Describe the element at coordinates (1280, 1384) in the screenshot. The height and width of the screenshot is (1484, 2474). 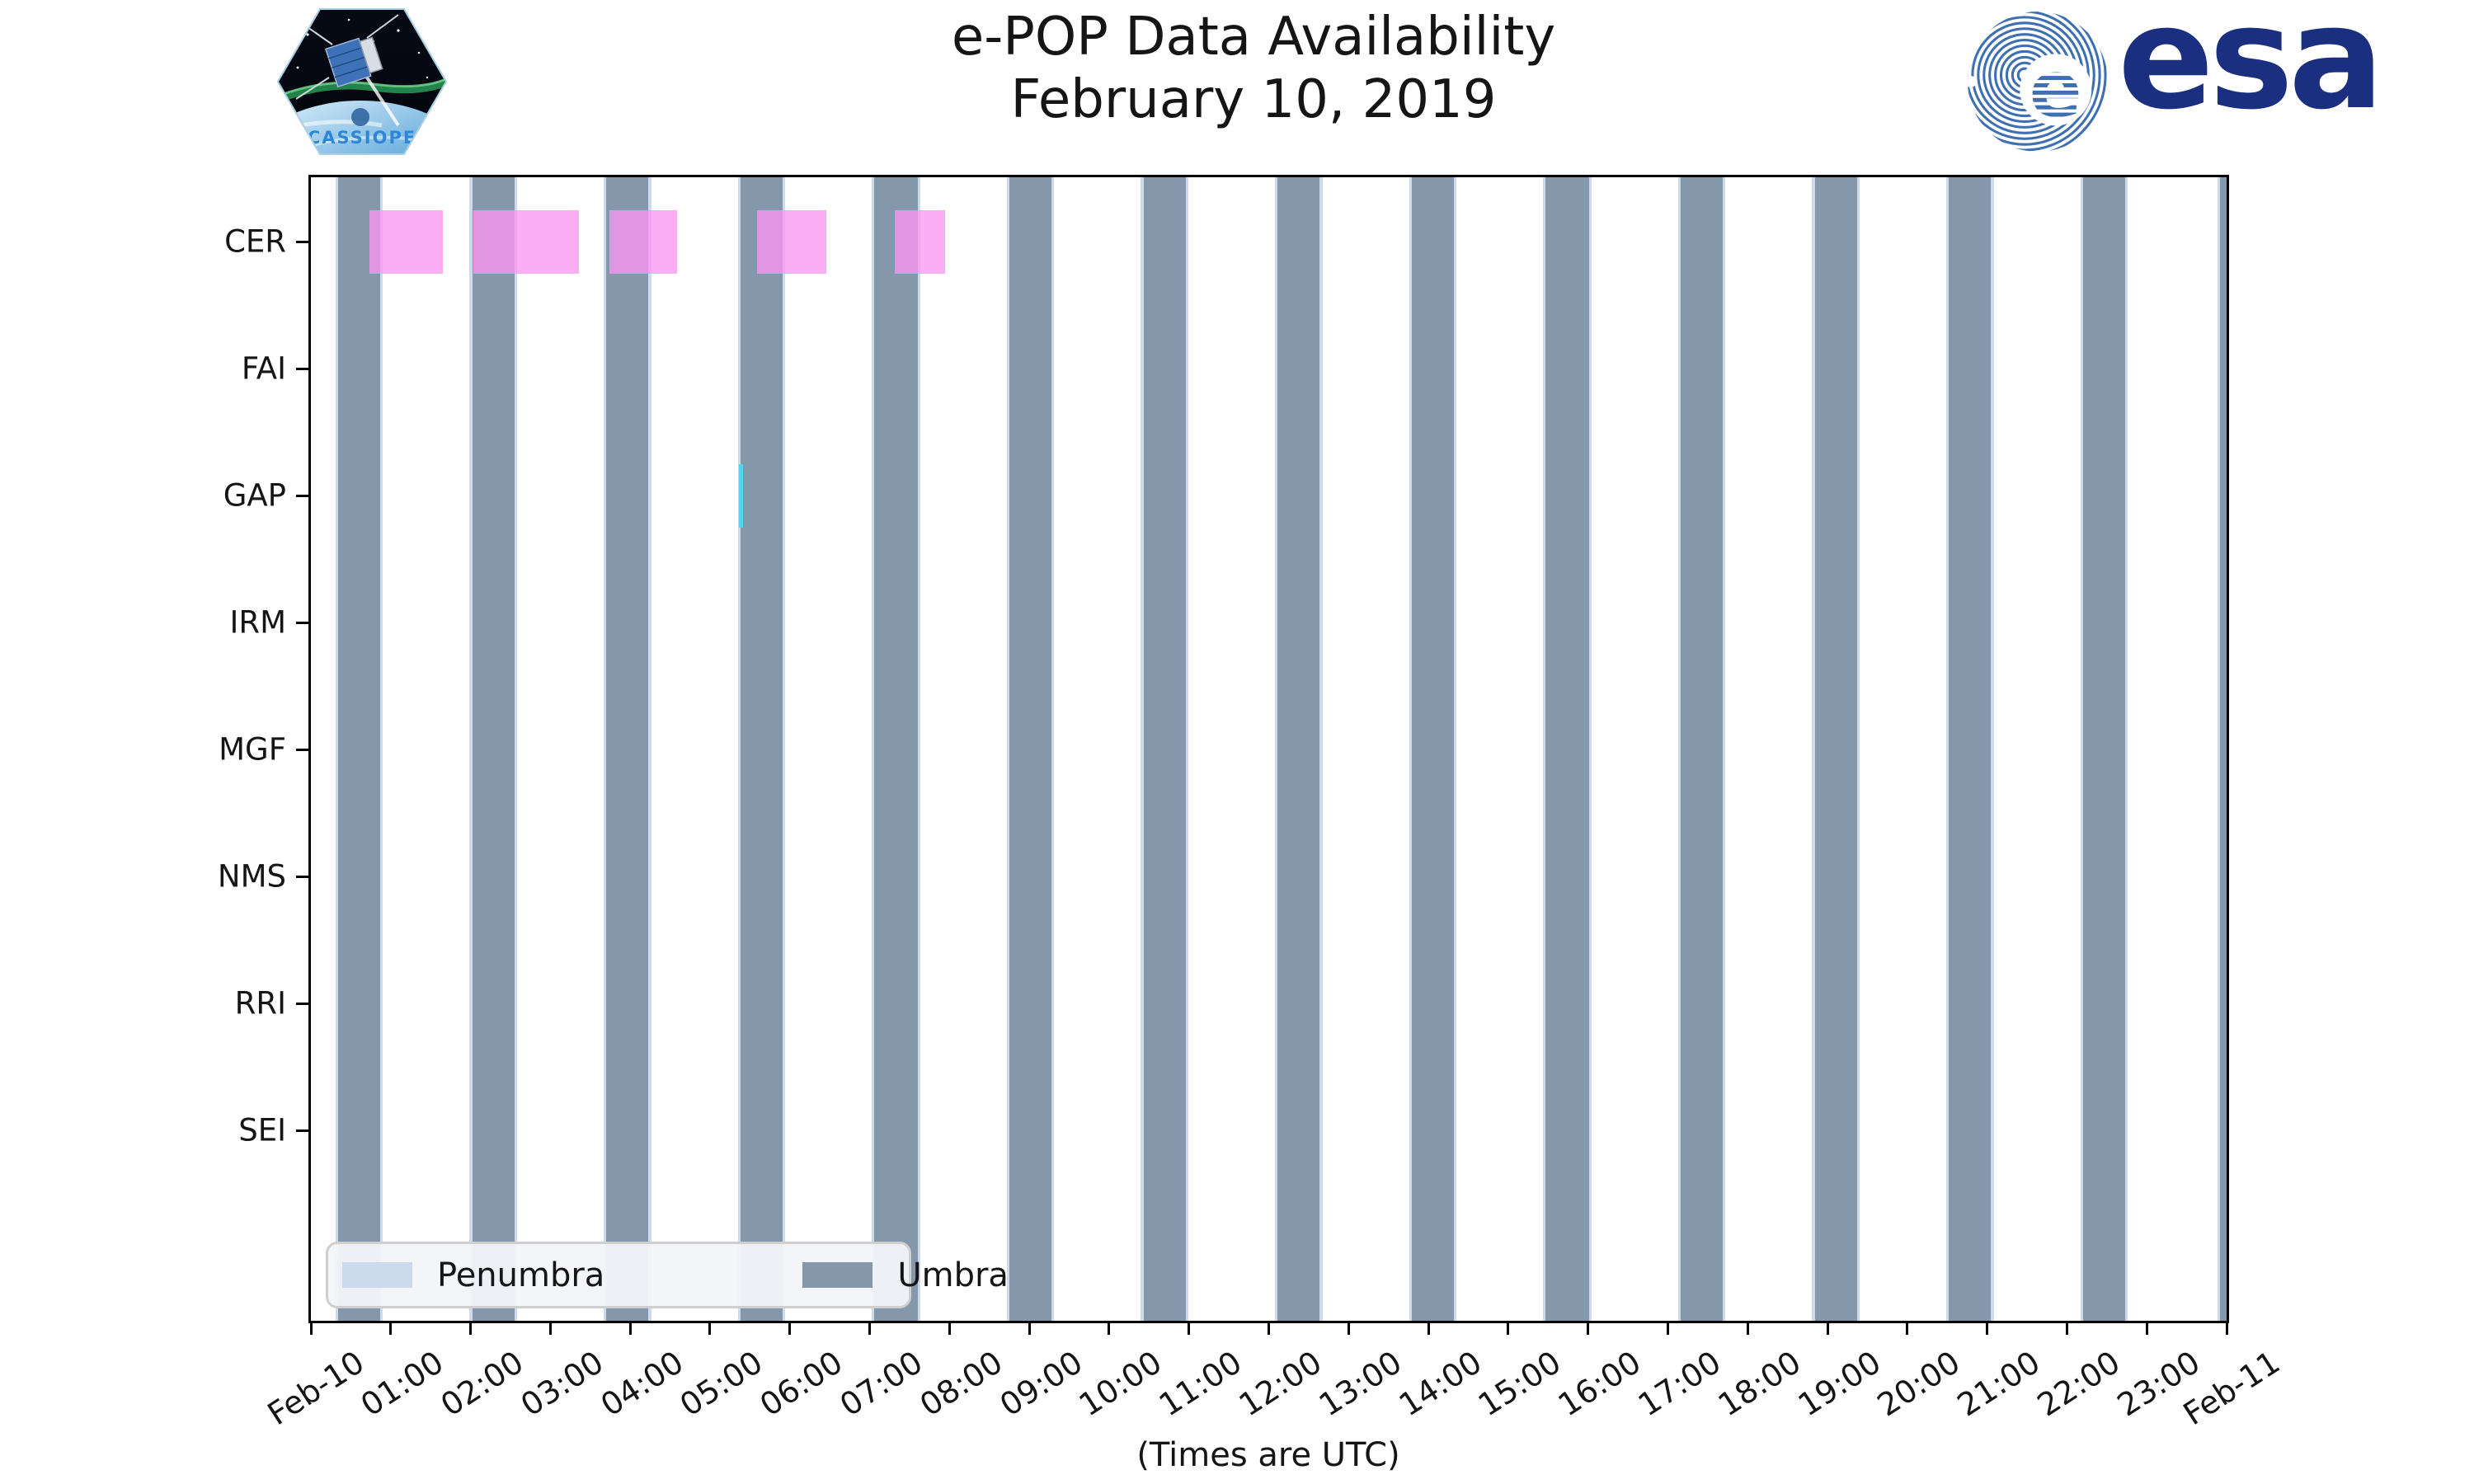
I see `x-tick-label: 12:00` at that location.